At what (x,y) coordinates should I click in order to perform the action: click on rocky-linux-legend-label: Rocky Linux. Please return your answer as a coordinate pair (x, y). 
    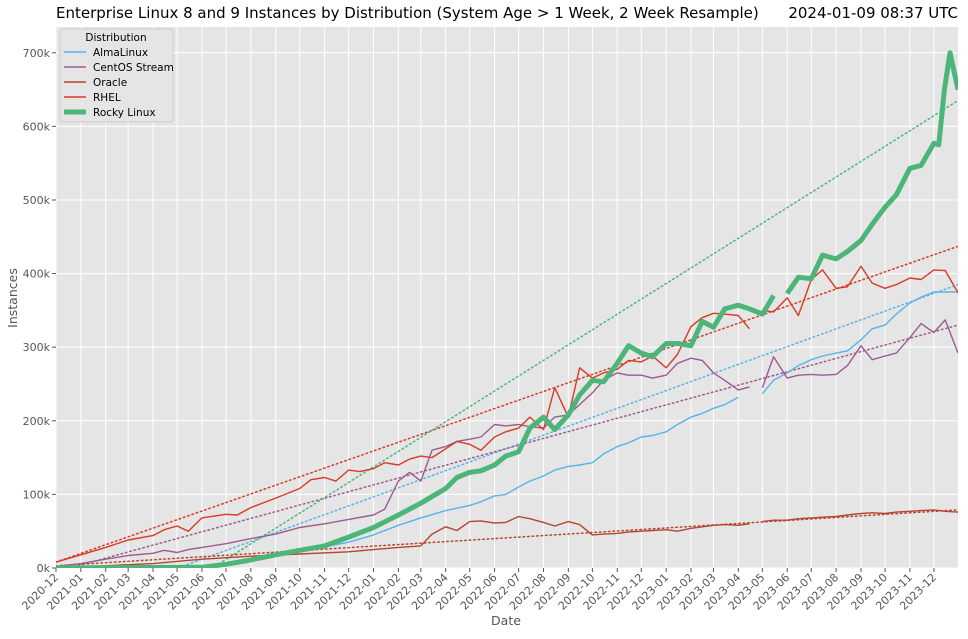
    Looking at the image, I should click on (124, 113).